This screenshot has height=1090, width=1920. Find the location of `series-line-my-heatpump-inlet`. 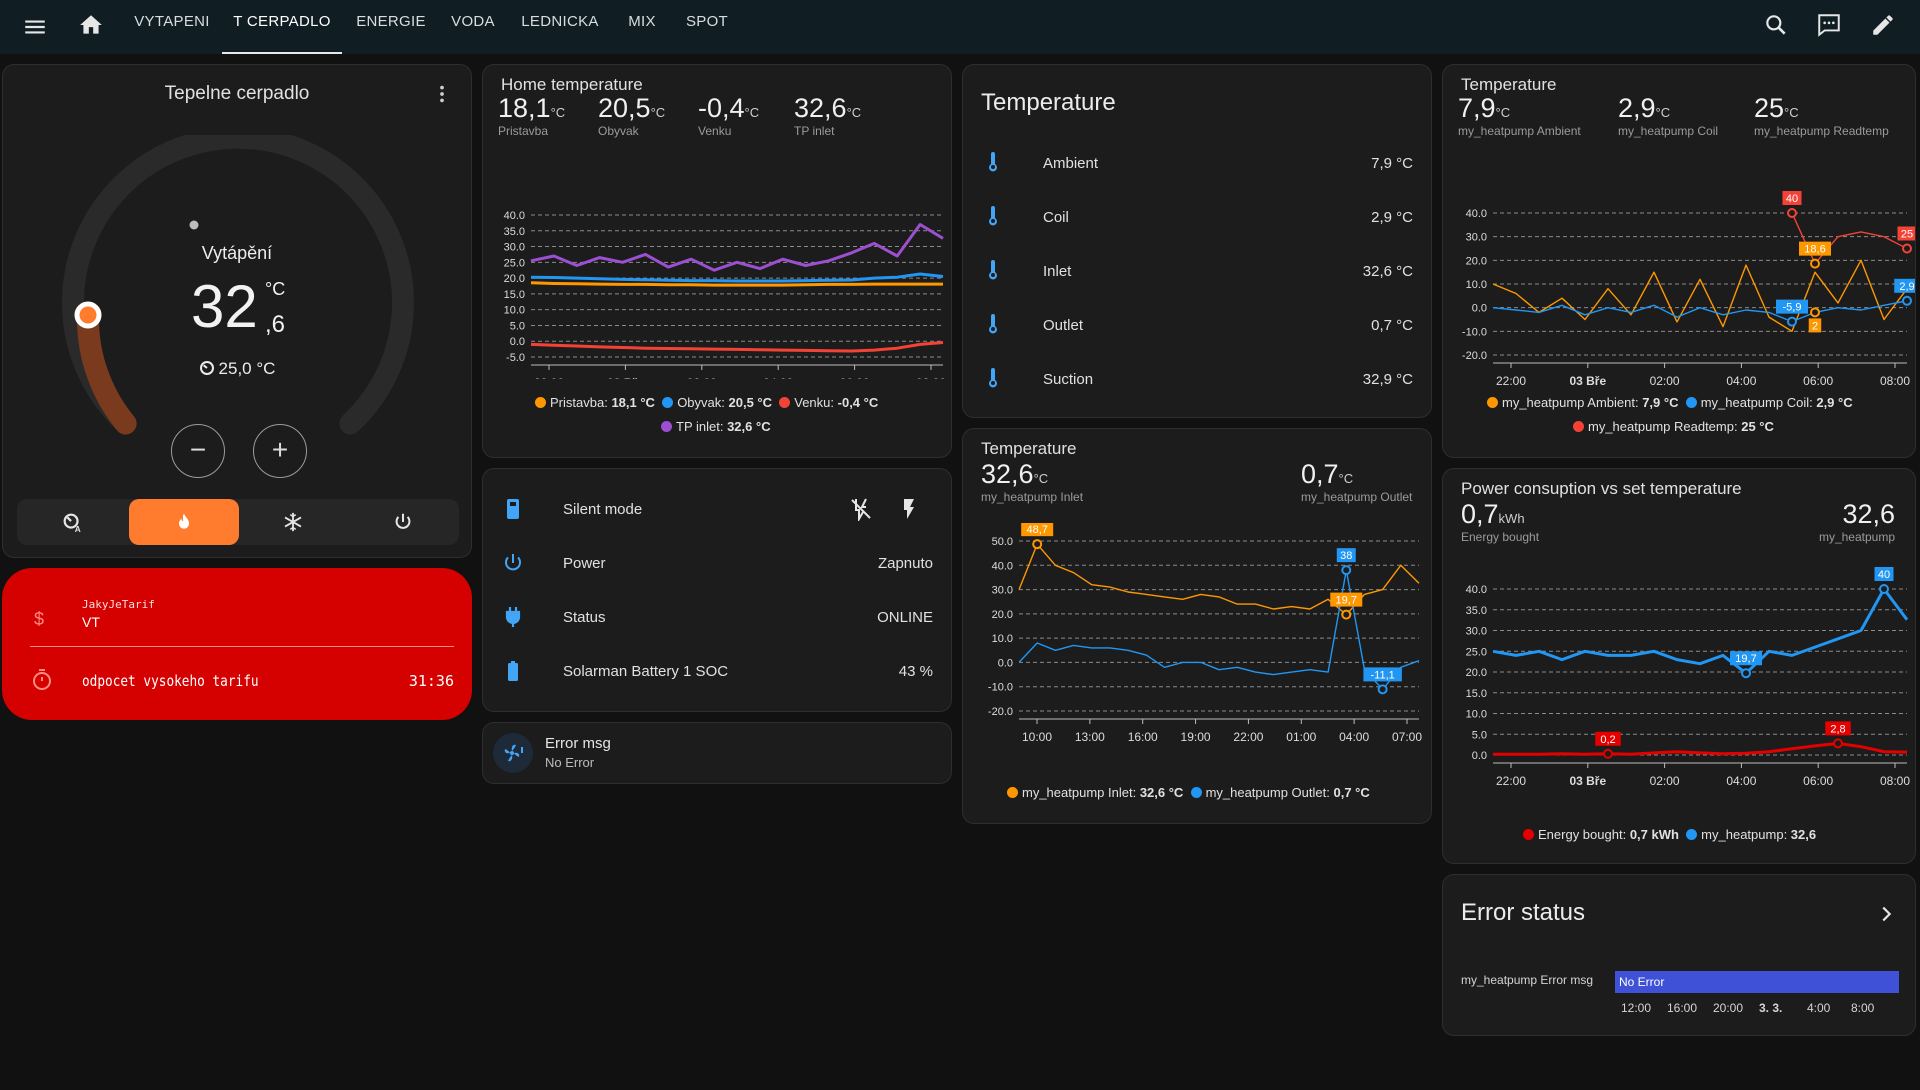

series-line-my-heatpump-inlet is located at coordinates (1219, 579).